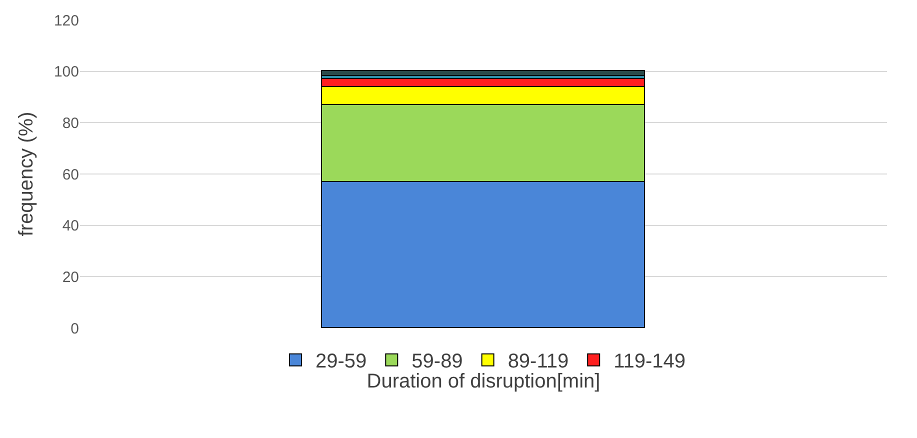 This screenshot has height=438, width=917. I want to click on y-tick-label: 40, so click(70, 226).